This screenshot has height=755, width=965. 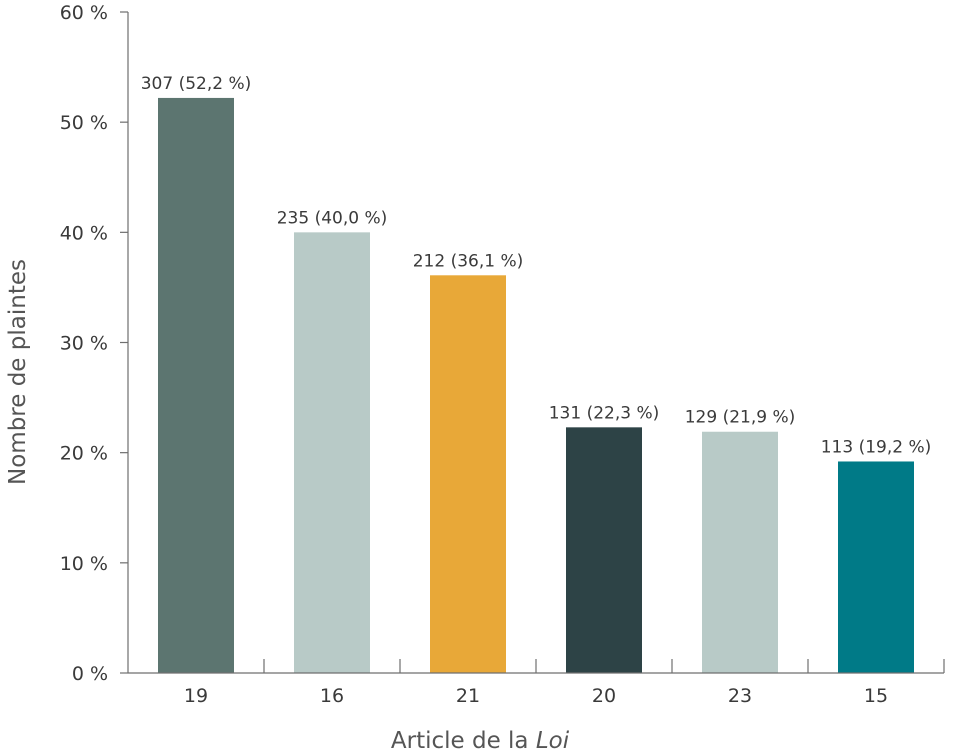 I want to click on x-axis-title-text: Article de la, so click(x=463, y=741).